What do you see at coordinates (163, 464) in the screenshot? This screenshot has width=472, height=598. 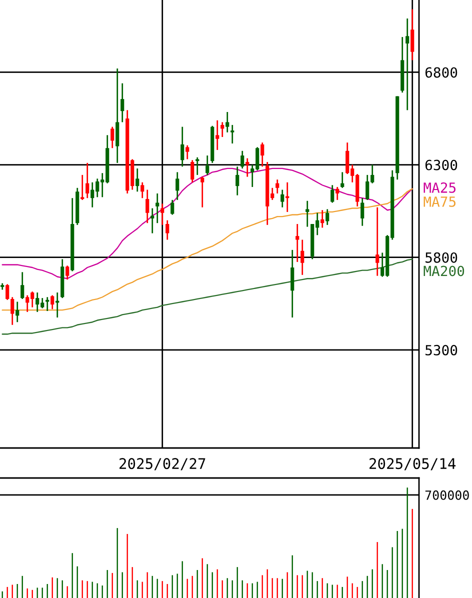 I see `x-tick-label: 2025/02/27` at bounding box center [163, 464].